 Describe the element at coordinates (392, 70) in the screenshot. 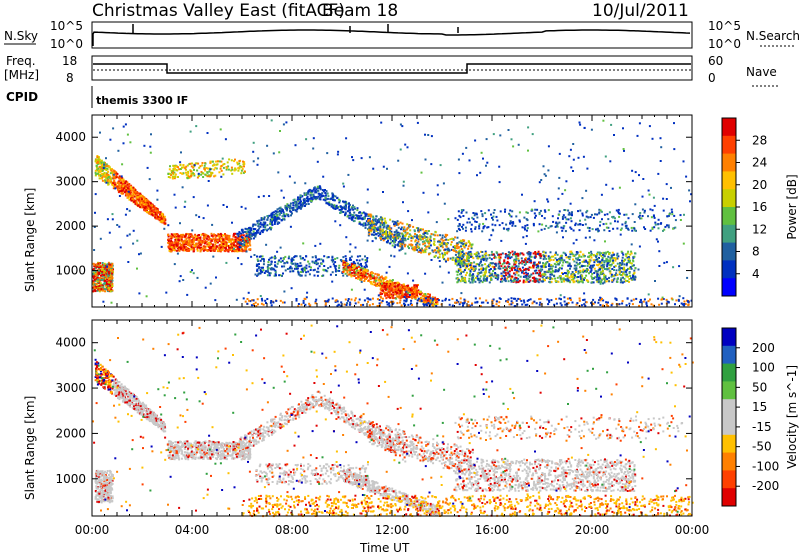

I see `freq-strip: Freq. [MHz] 18 8 60 0 Nave` at that location.